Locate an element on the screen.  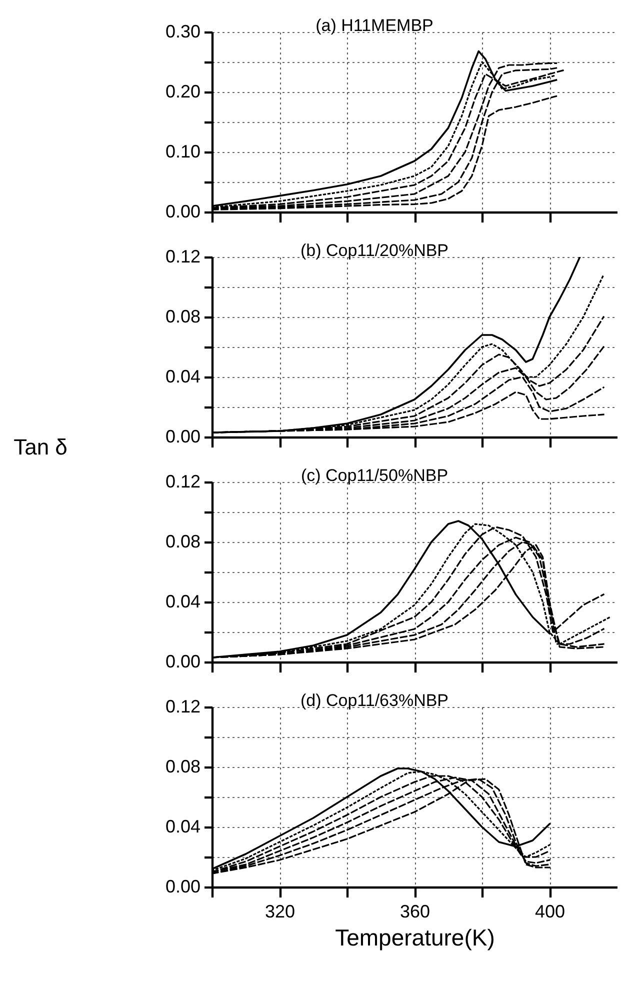
x-axis-title: Temperature(K) is located at coordinates (415, 937).